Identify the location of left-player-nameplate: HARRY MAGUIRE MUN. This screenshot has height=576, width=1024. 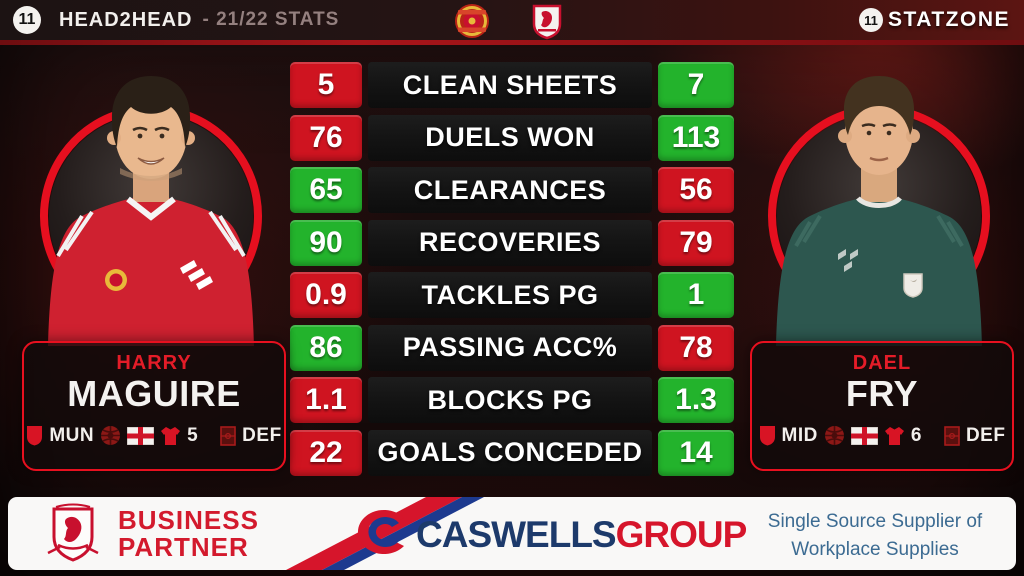
(154, 406).